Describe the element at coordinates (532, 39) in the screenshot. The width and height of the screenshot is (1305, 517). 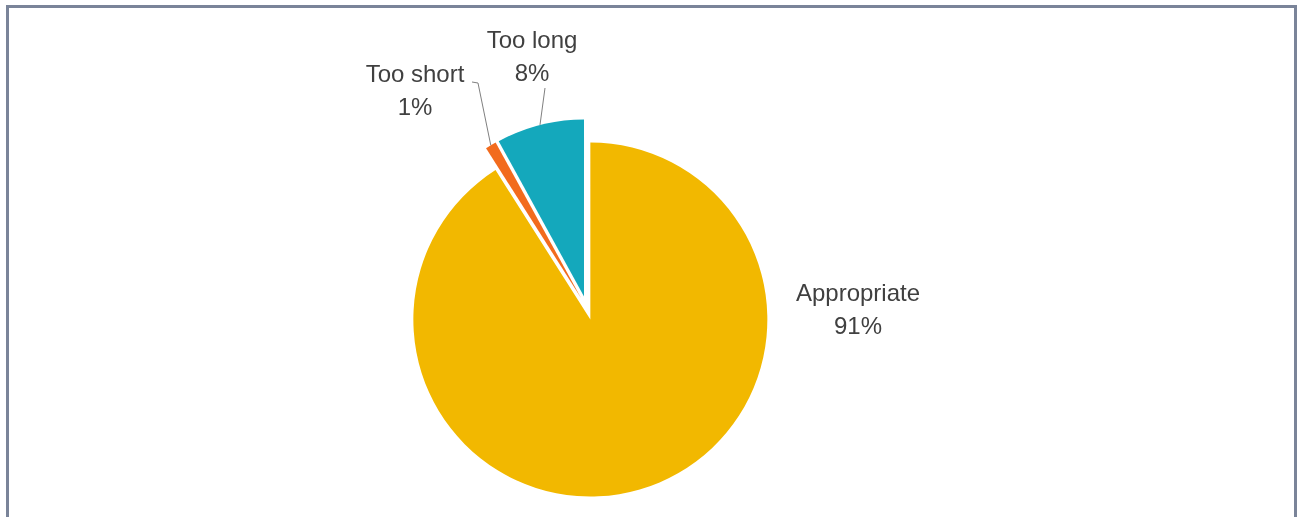
I see `slice-label: Too long` at that location.